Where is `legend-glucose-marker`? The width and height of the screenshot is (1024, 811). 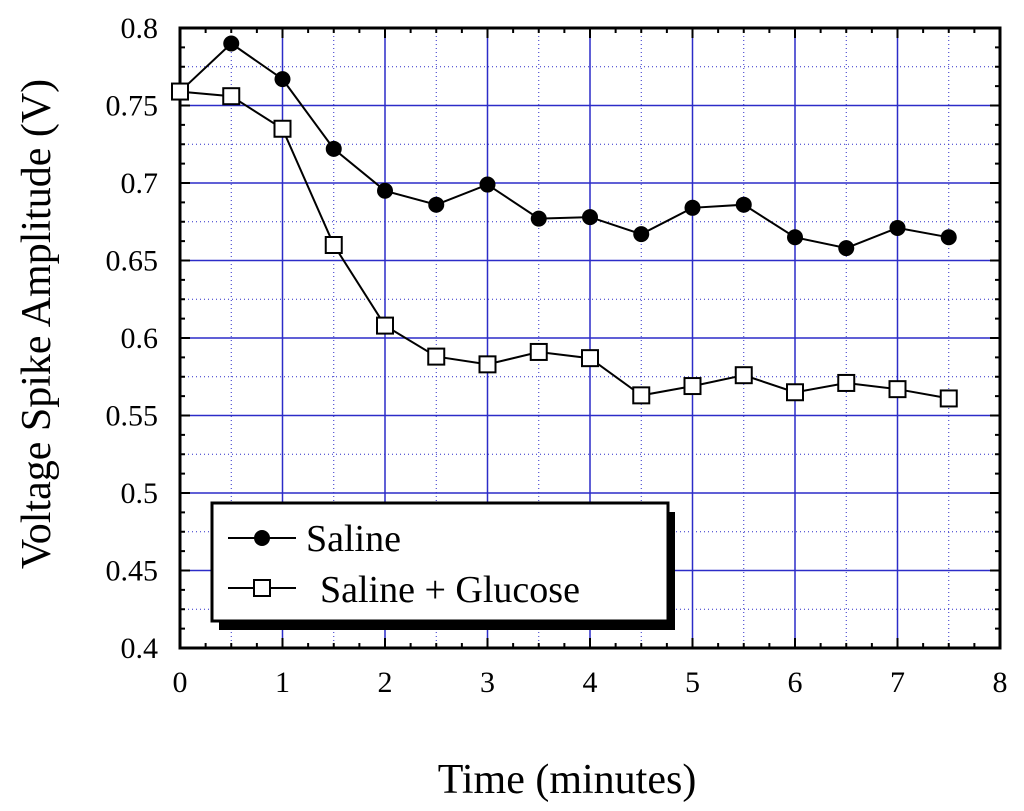
legend-glucose-marker is located at coordinates (262, 588).